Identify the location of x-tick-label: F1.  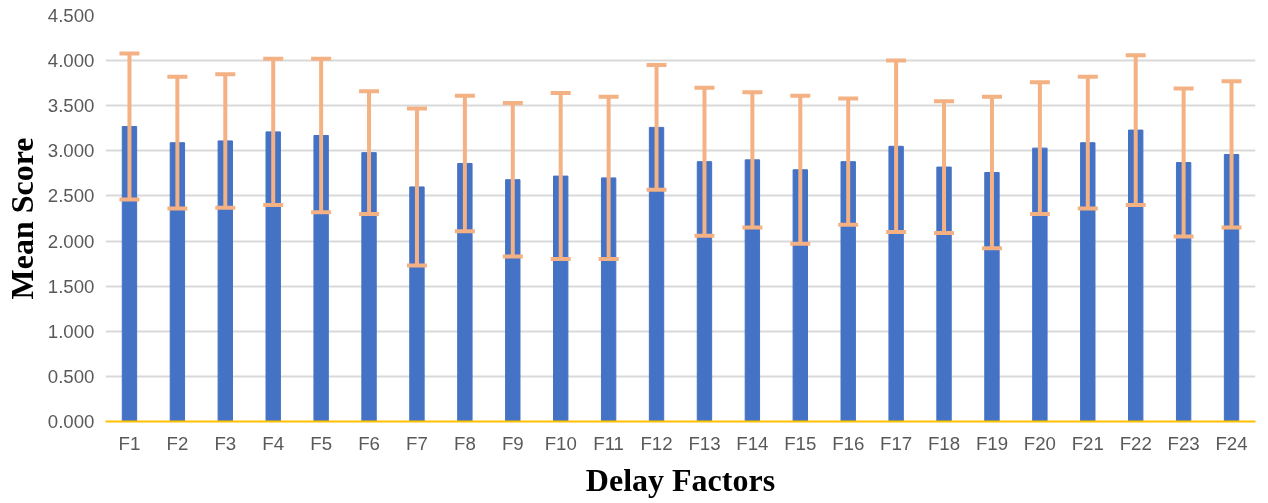
(129, 443).